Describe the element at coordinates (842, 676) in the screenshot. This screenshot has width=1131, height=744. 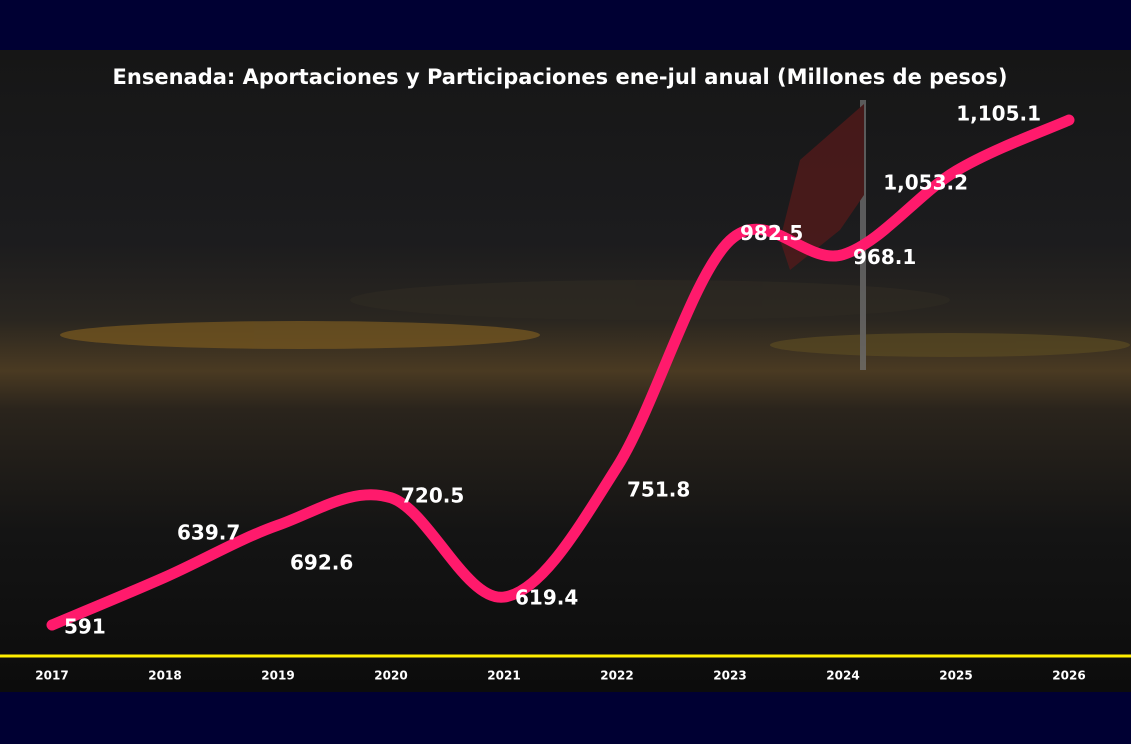
I see `x-tick-label: 2024` at that location.